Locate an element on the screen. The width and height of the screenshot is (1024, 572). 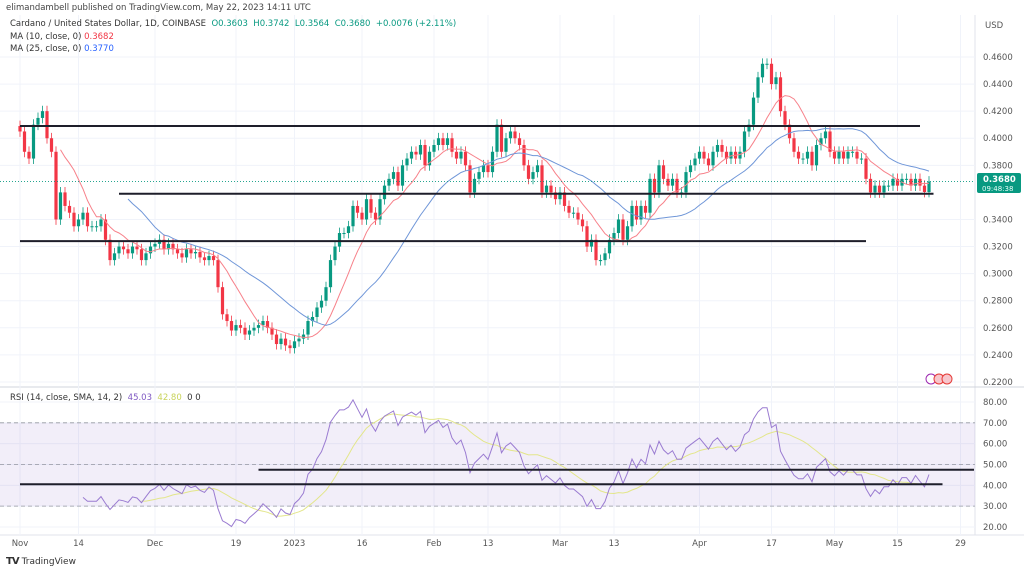
event-markers is located at coordinates (939, 379).